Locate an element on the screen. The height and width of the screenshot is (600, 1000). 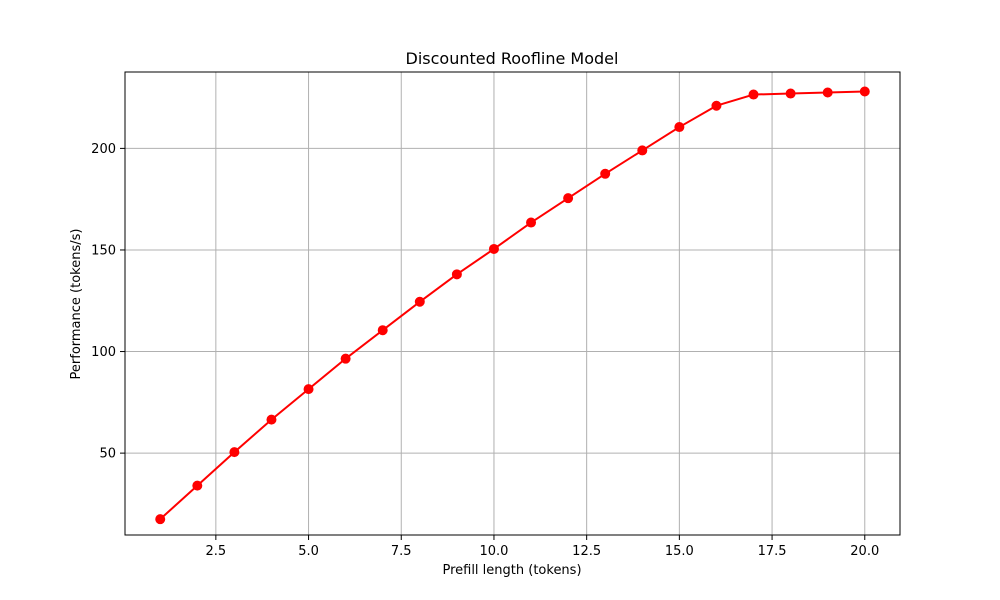
x-tick-label: 20.0 is located at coordinates (864, 551).